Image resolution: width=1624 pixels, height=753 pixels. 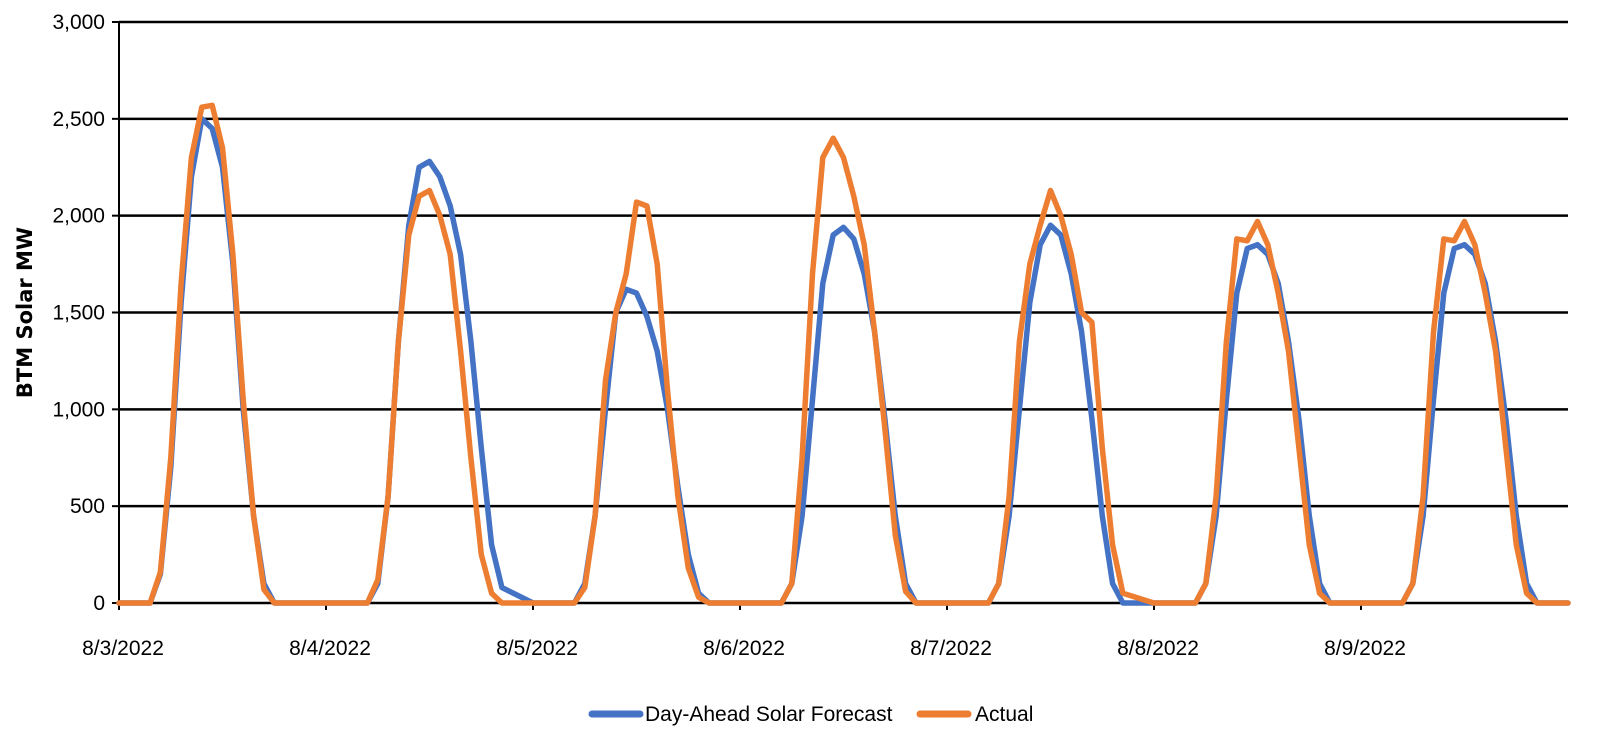 What do you see at coordinates (123, 648) in the screenshot?
I see `x-tick-label: 8/3/2022` at bounding box center [123, 648].